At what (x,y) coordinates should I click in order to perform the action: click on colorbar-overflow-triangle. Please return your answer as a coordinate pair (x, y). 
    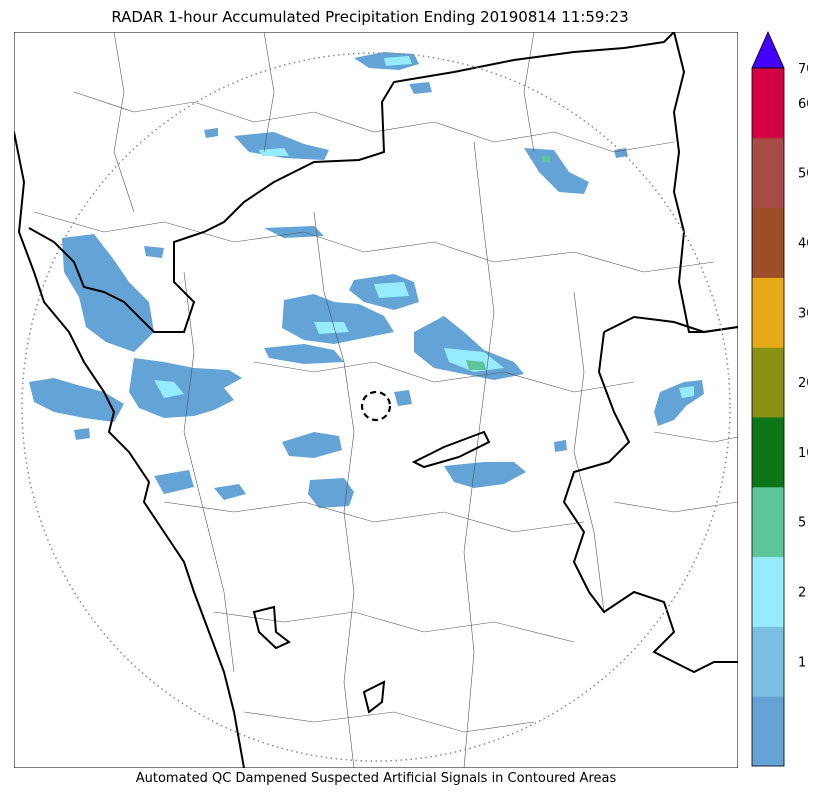
    Looking at the image, I should click on (768, 50).